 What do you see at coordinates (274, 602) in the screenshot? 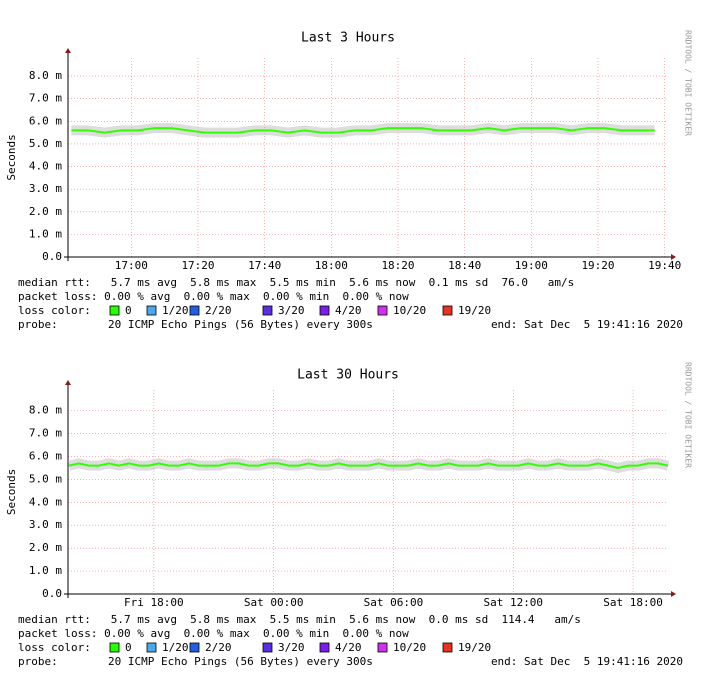
I see `x-tick-label: Sat 00:00` at bounding box center [274, 602].